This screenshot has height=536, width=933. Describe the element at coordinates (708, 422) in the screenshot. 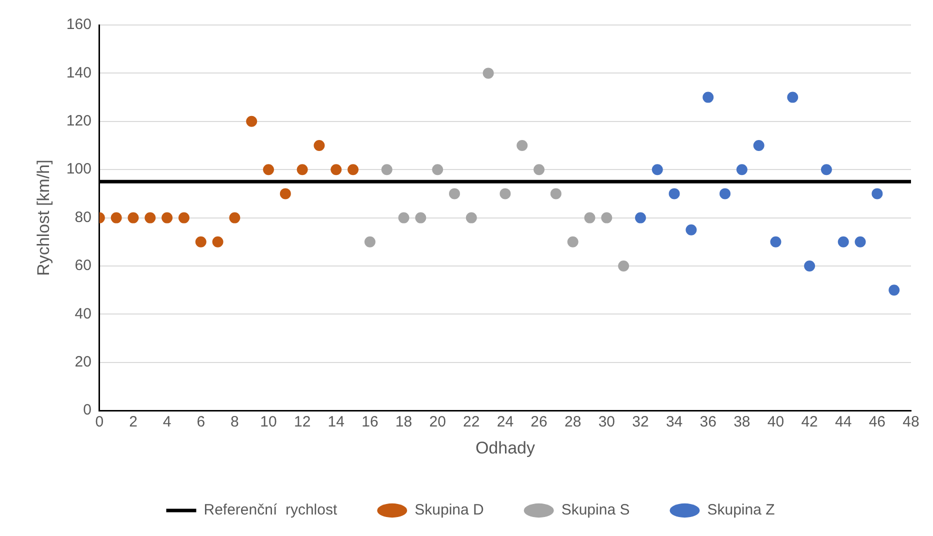

I see `x-tick-label: 36` at that location.